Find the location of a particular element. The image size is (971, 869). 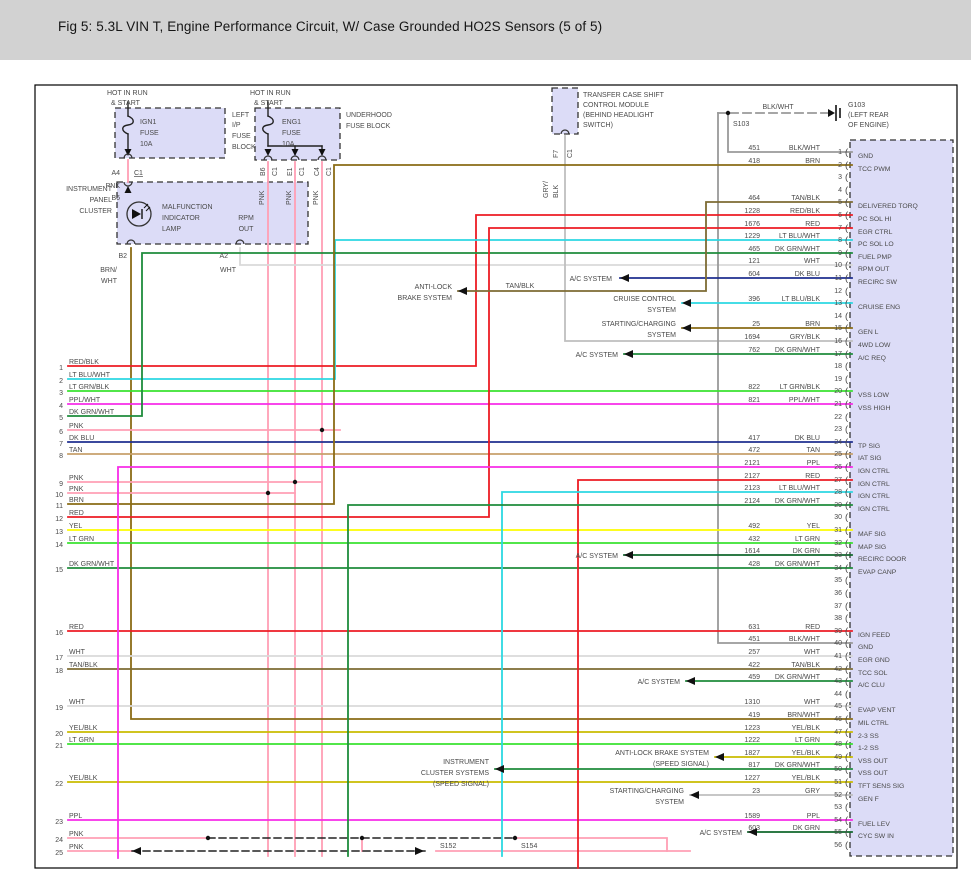

diagram-label: S152 is located at coordinates (448, 846).